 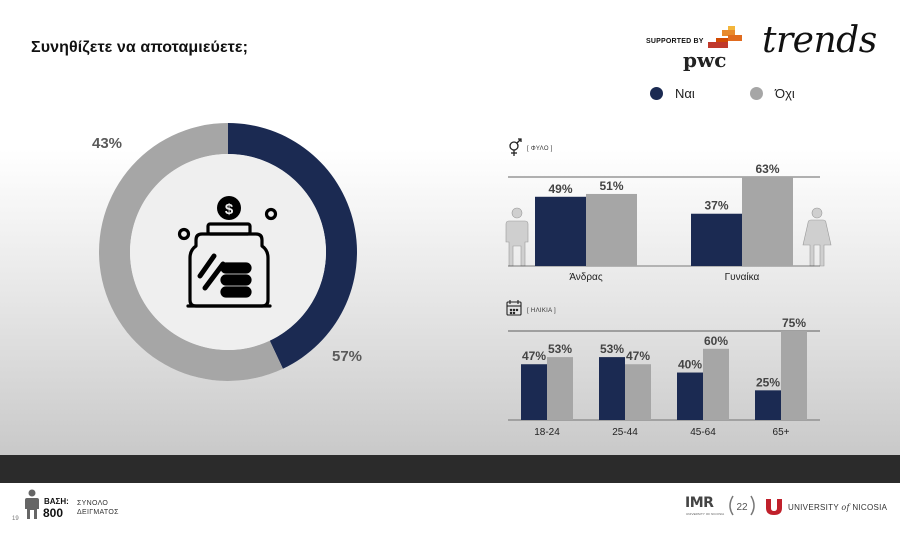 I want to click on gender-chart-category-label: Άνδρας, so click(x=586, y=277).